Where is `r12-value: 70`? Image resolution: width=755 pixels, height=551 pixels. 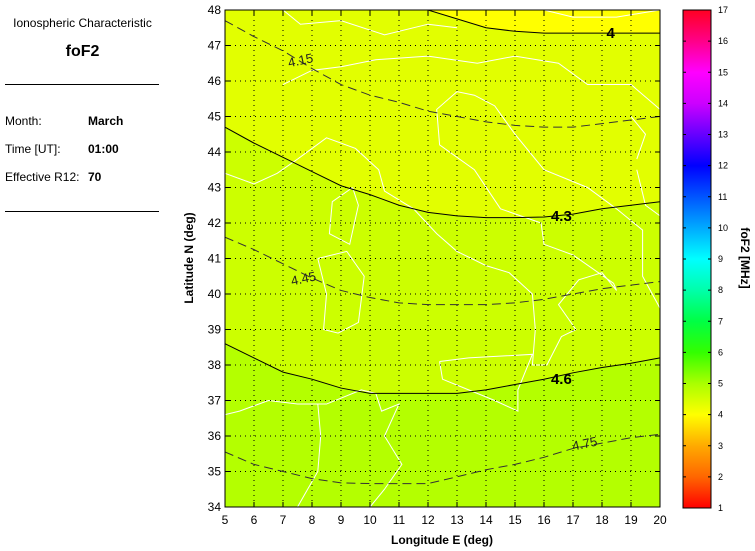 r12-value: 70 is located at coordinates (95, 177).